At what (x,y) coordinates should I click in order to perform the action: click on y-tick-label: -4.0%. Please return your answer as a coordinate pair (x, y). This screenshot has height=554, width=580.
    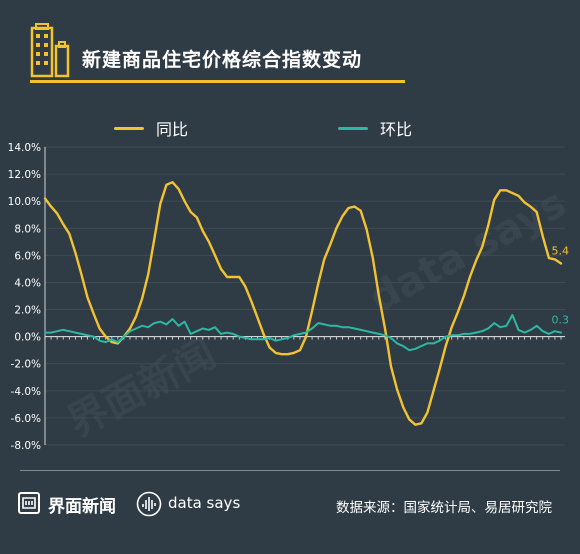
    Looking at the image, I should click on (26, 392).